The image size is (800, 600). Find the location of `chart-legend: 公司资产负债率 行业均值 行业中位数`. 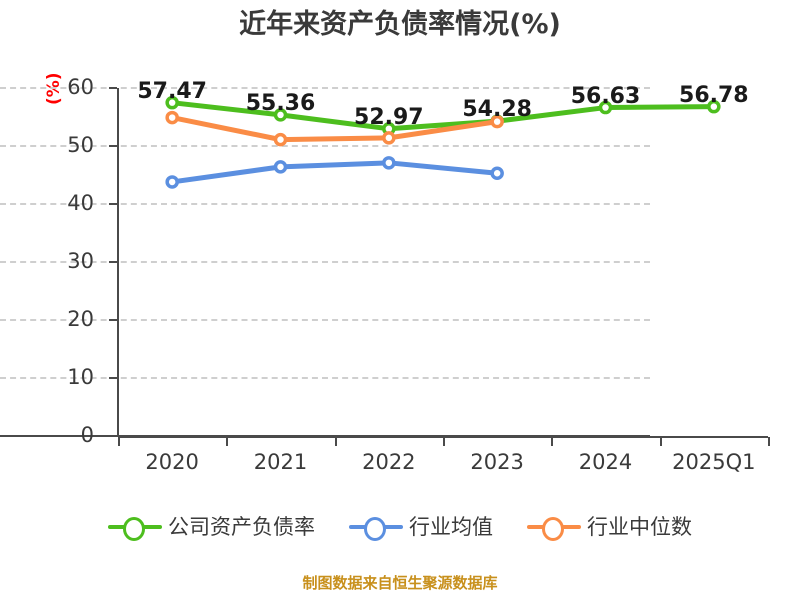

chart-legend: 公司资产负债率 行业均值 行业中位数 is located at coordinates (400, 528).